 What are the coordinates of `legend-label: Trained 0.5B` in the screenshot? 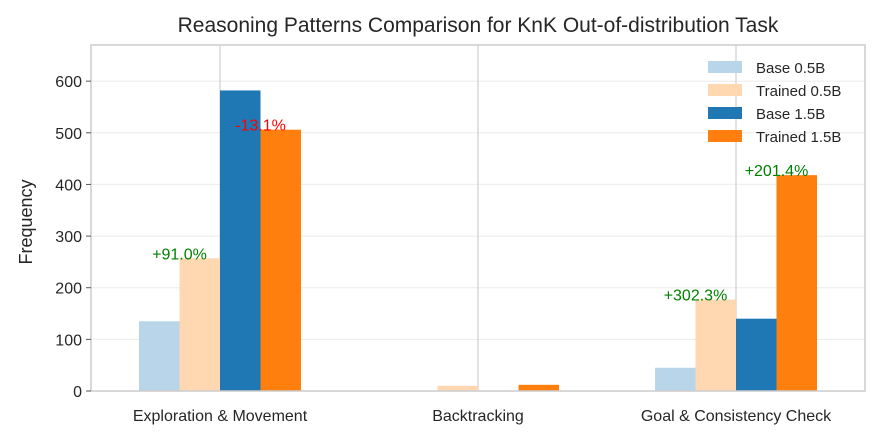 It's located at (798, 91).